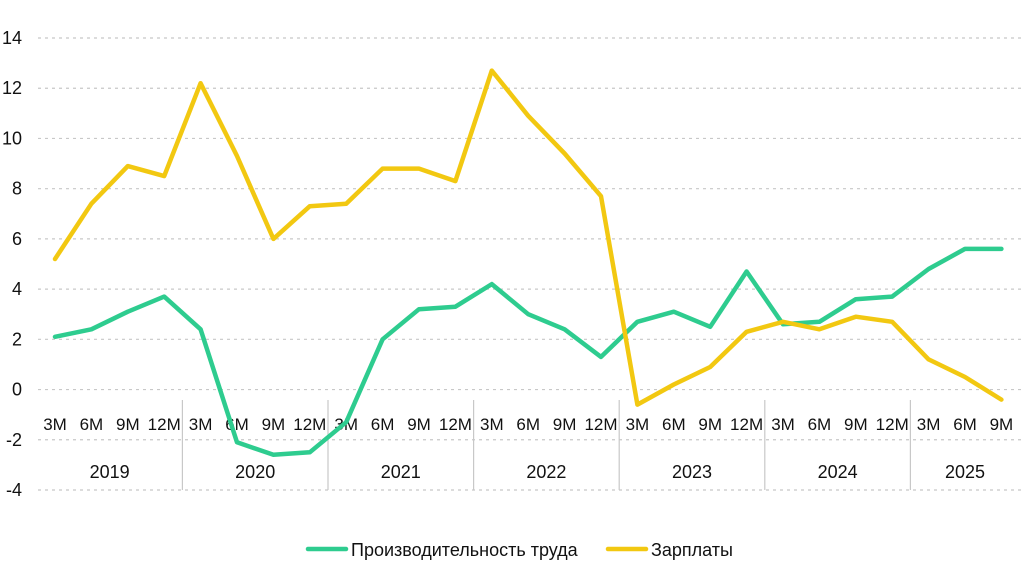  Describe the element at coordinates (14, 490) in the screenshot. I see `y-tick-label: -4` at that location.